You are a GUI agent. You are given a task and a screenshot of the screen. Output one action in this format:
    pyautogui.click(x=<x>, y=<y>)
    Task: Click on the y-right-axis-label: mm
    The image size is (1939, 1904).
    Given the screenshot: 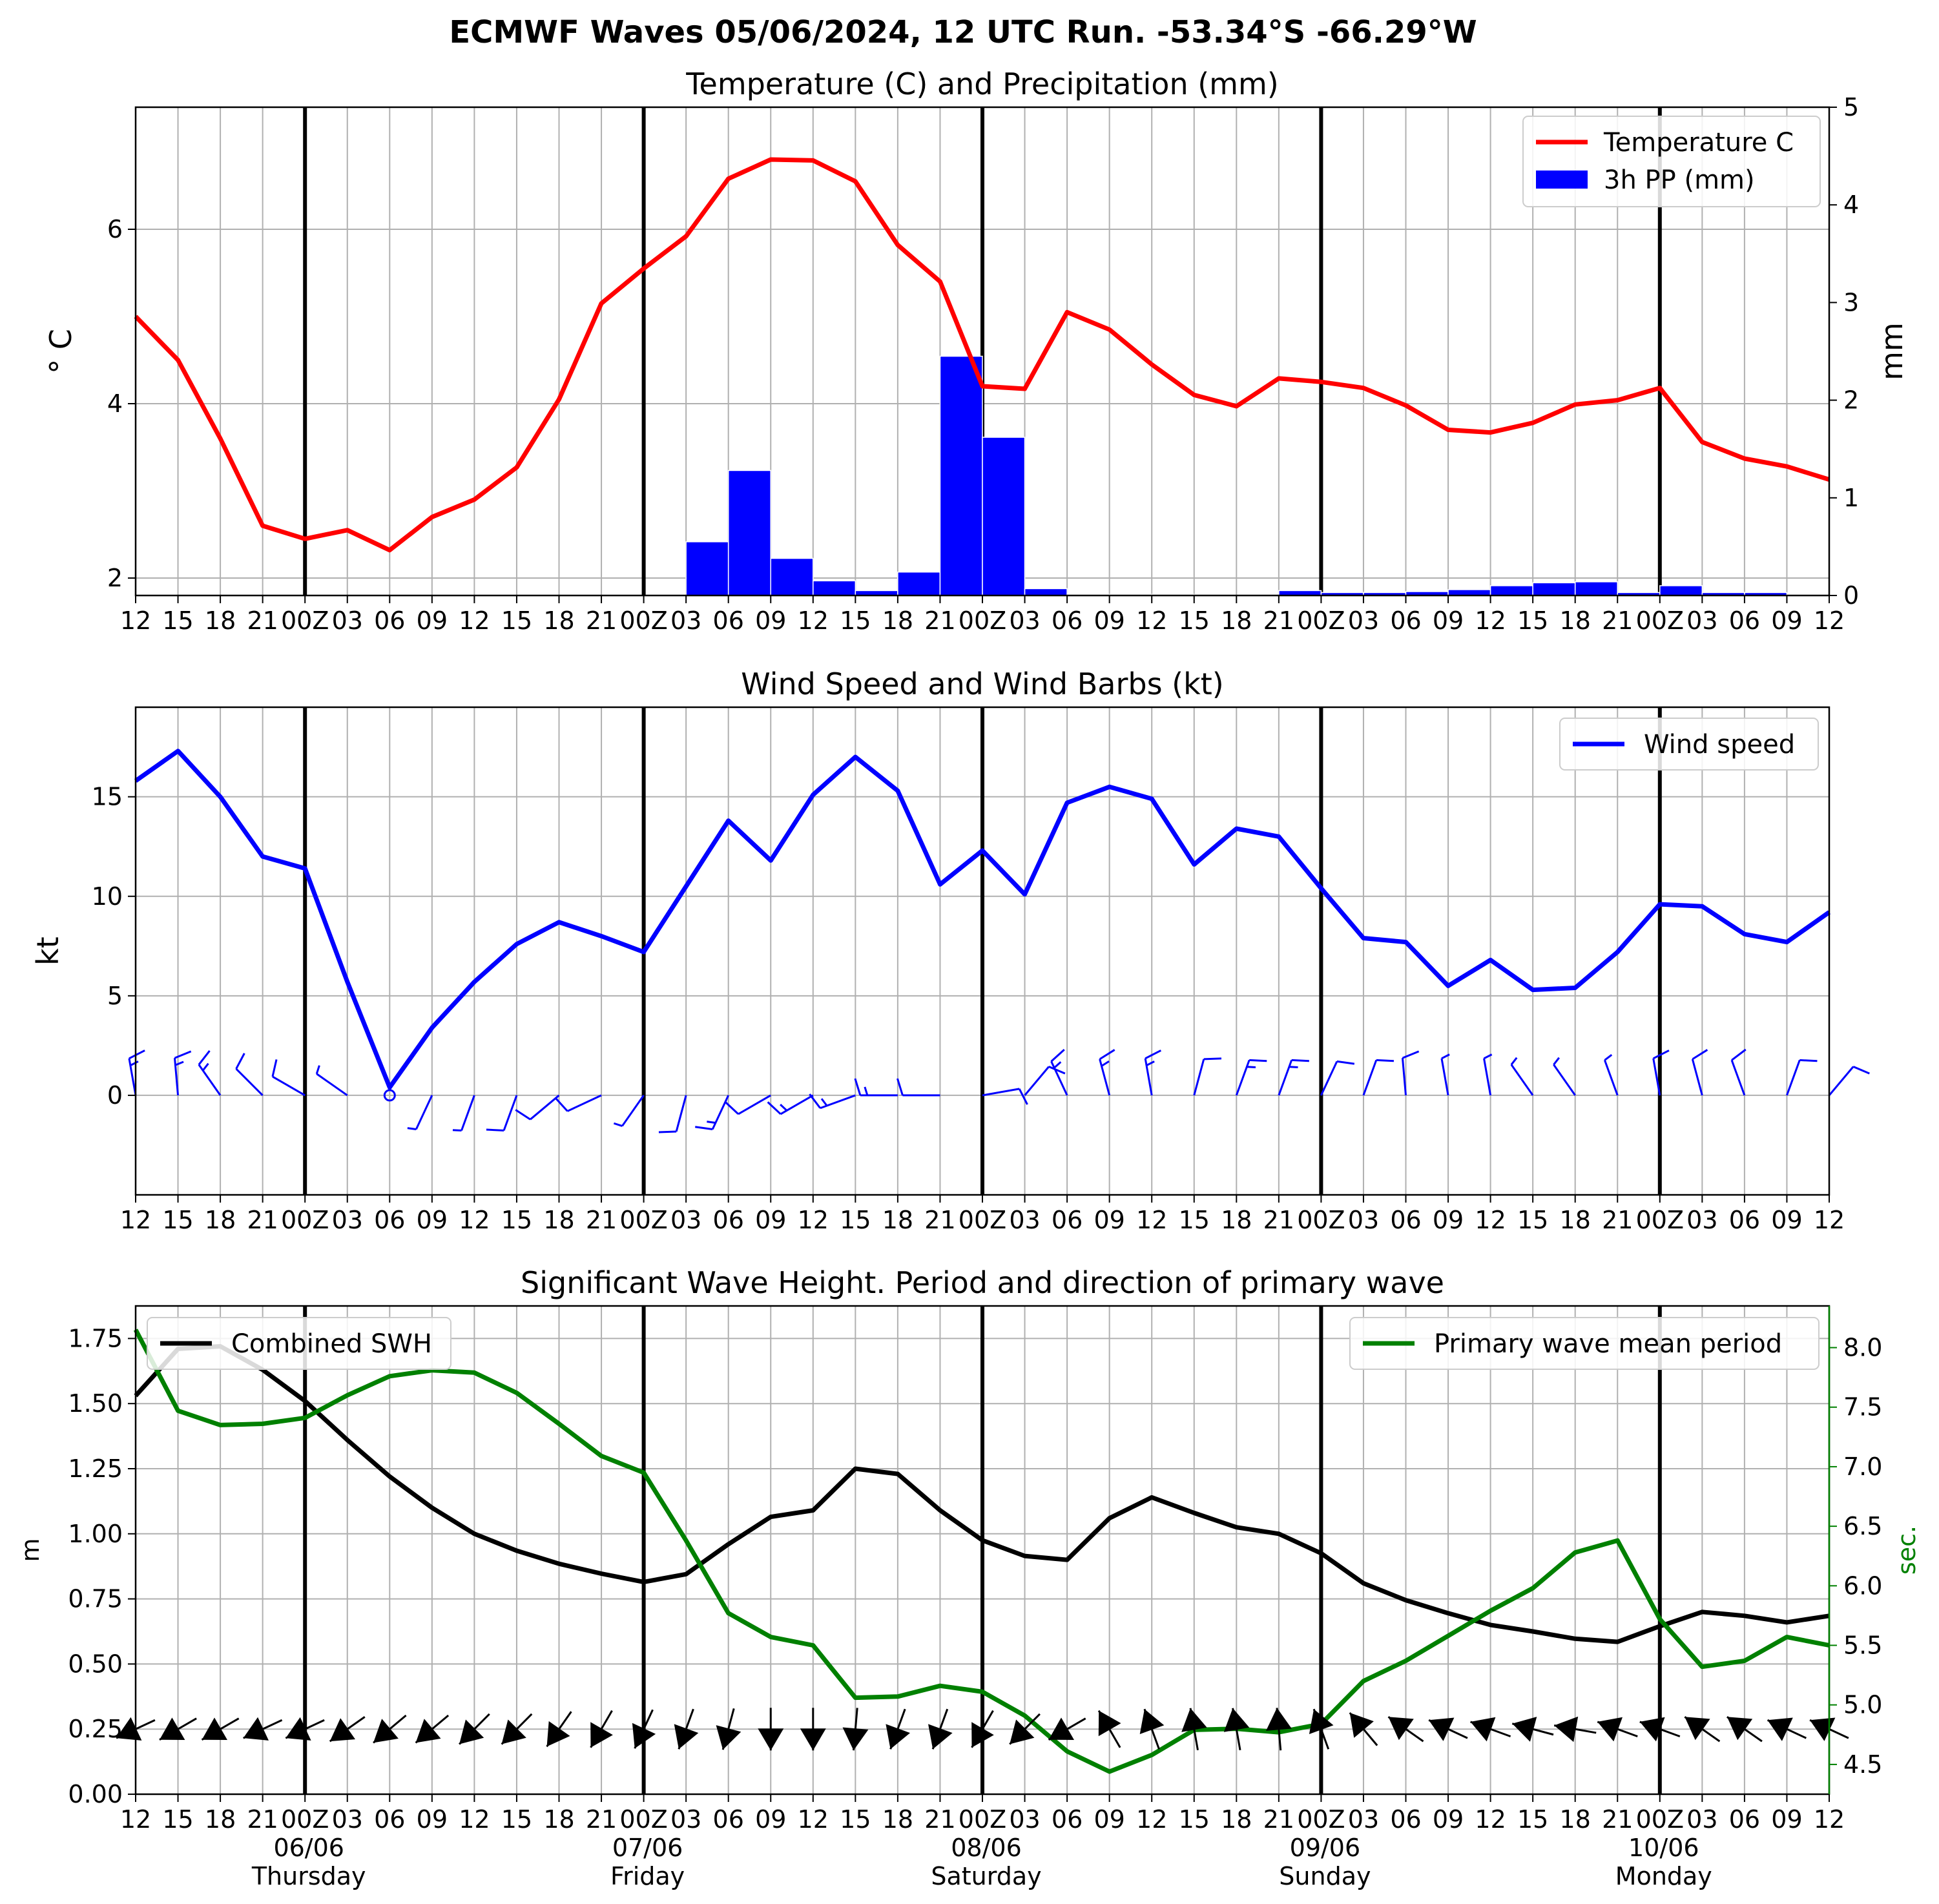 What is the action you would take?
    pyautogui.click(x=1891, y=351)
    